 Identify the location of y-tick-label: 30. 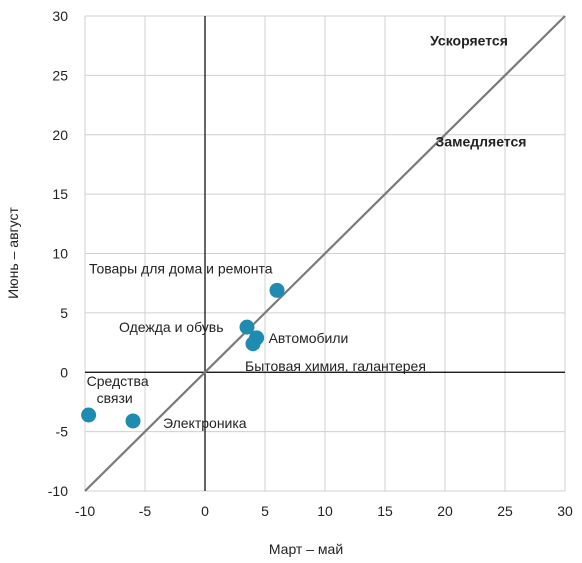
(60, 16).